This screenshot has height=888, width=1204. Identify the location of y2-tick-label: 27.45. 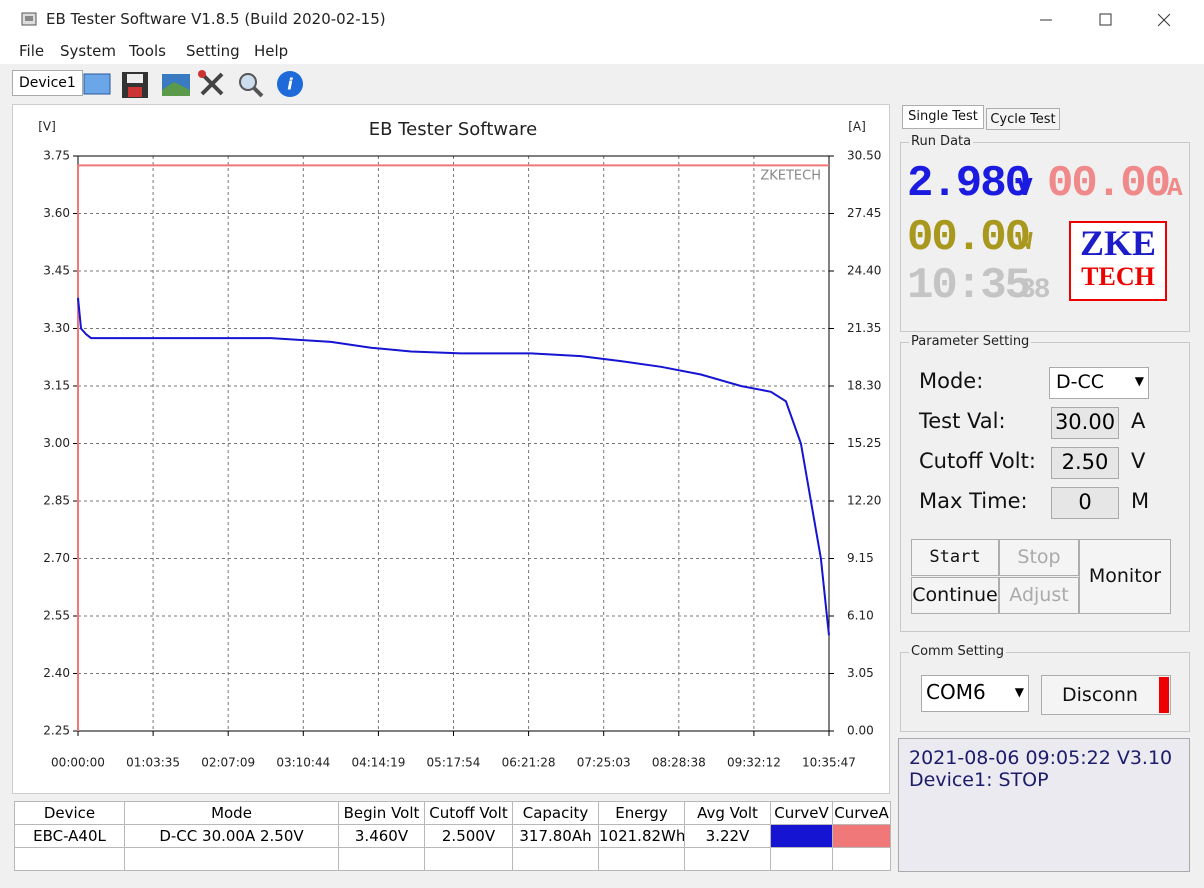
(864, 213).